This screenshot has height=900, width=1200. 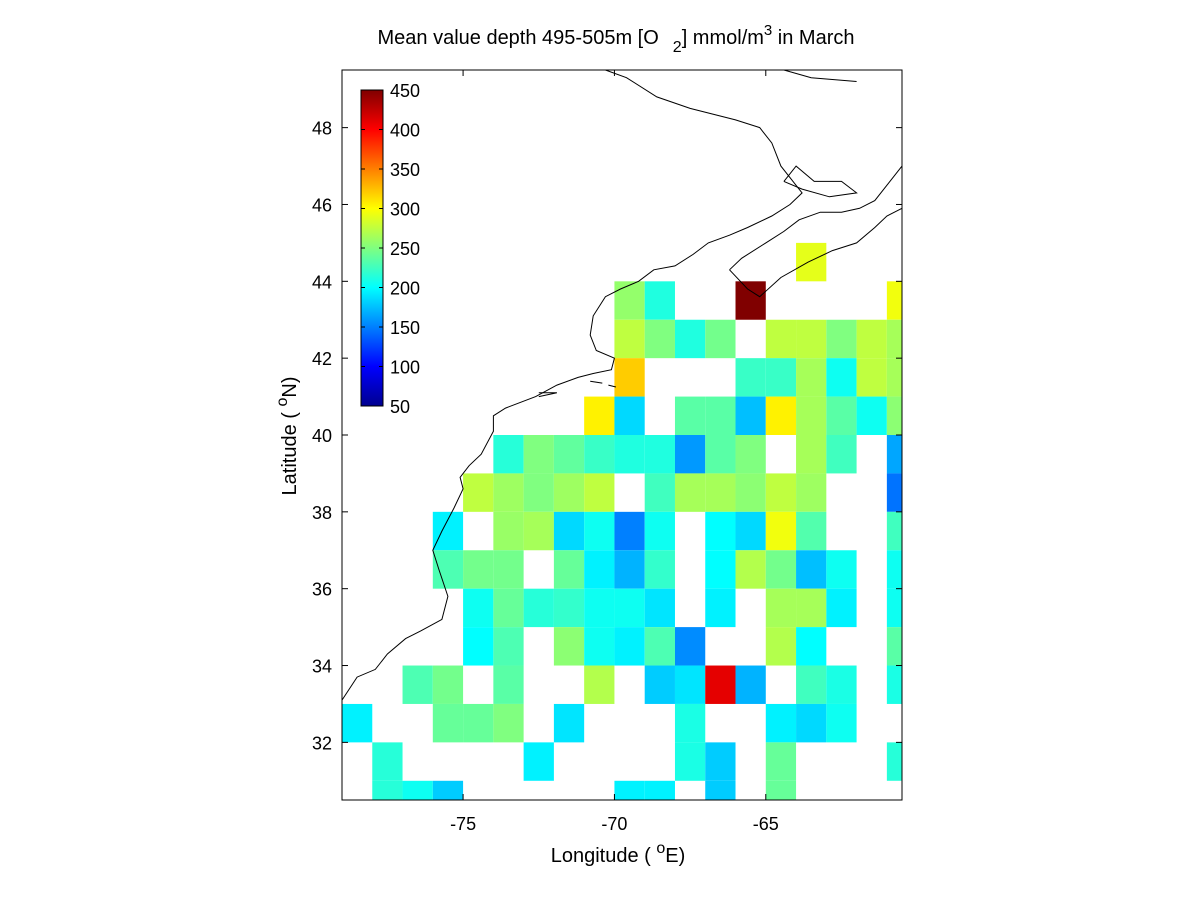 I want to click on colorbar-tick-label: 250, so click(x=405, y=249).